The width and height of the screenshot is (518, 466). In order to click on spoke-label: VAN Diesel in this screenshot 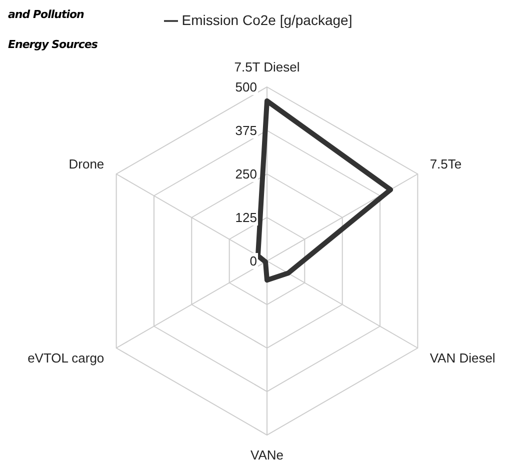, I will do `click(463, 358)`.